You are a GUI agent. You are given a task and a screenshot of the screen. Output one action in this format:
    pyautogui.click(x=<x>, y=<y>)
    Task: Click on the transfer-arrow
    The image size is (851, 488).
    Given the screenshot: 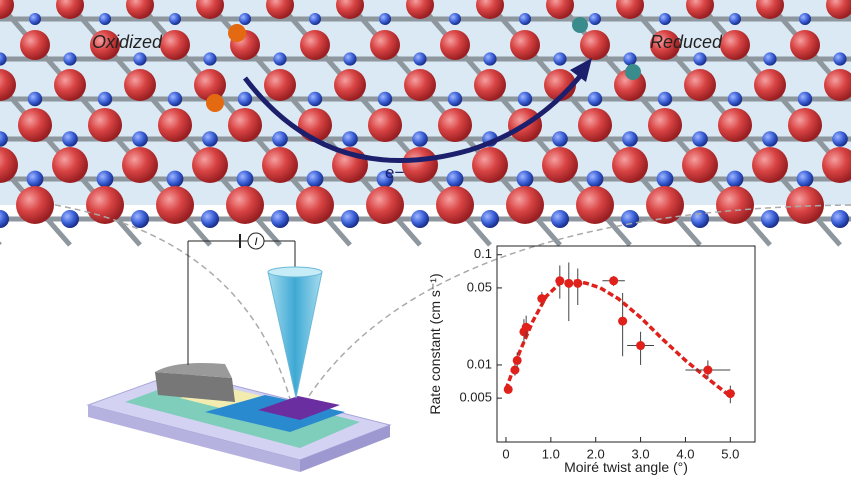 What is the action you would take?
    pyautogui.click(x=415, y=115)
    